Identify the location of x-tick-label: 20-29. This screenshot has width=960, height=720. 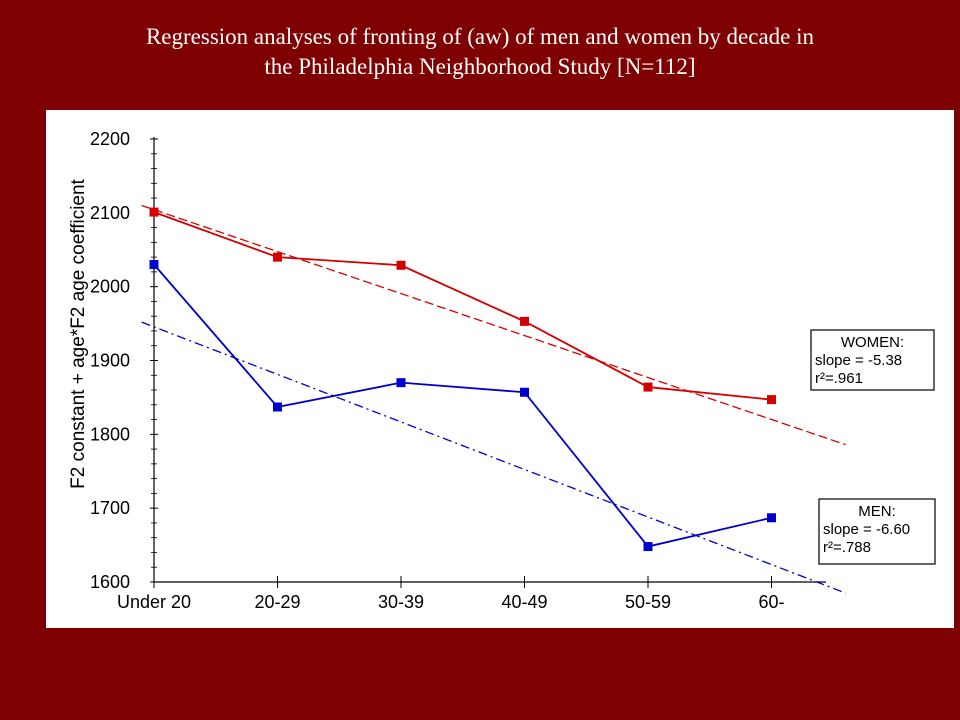
(277, 602).